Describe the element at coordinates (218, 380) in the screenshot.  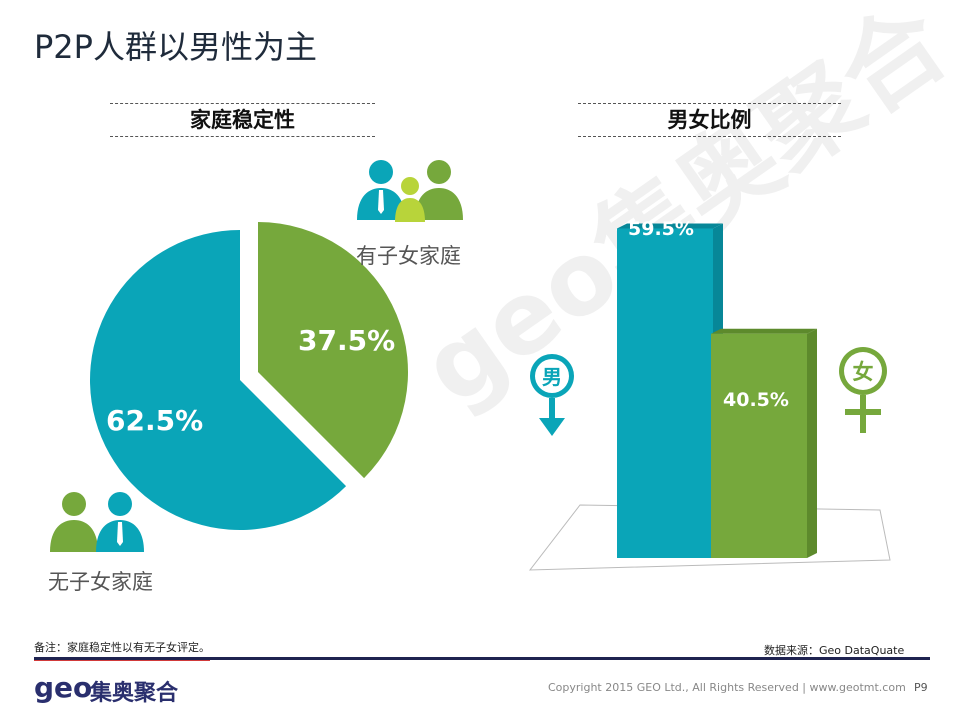
I see `pie-slice-no-children` at that location.